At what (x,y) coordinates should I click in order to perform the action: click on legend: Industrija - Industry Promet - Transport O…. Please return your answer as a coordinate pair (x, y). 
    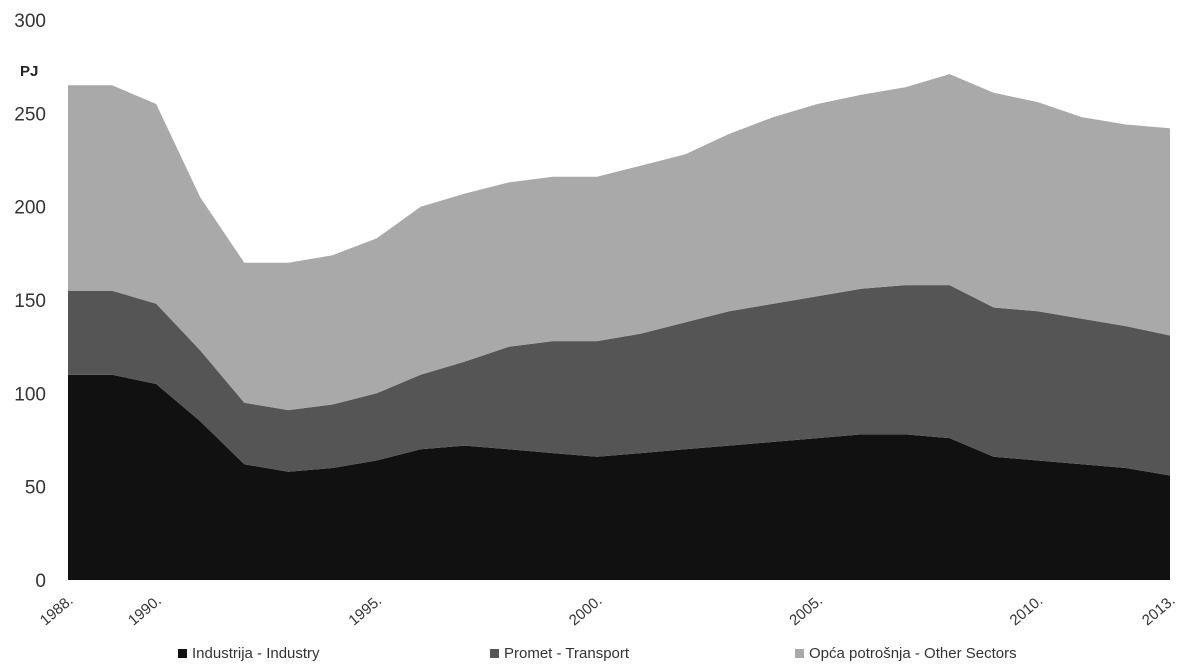
    Looking at the image, I should click on (597, 653).